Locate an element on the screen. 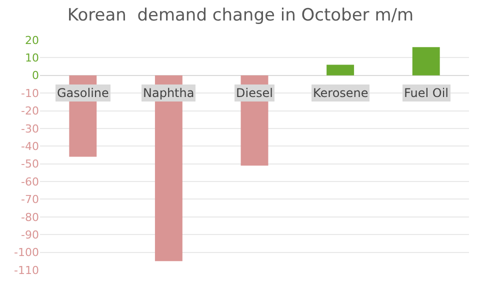 The height and width of the screenshot is (289, 481). y-tick-label: 0 is located at coordinates (35, 75).